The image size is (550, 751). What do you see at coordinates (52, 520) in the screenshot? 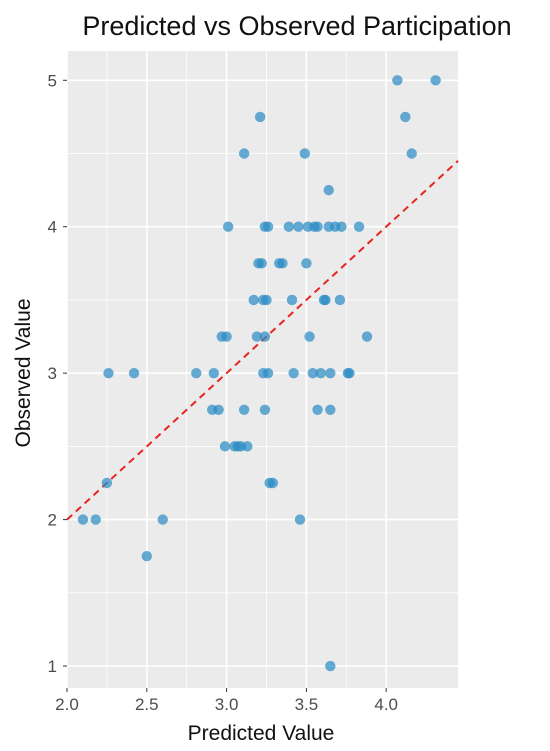
I see `y-tick-label: 2` at bounding box center [52, 520].